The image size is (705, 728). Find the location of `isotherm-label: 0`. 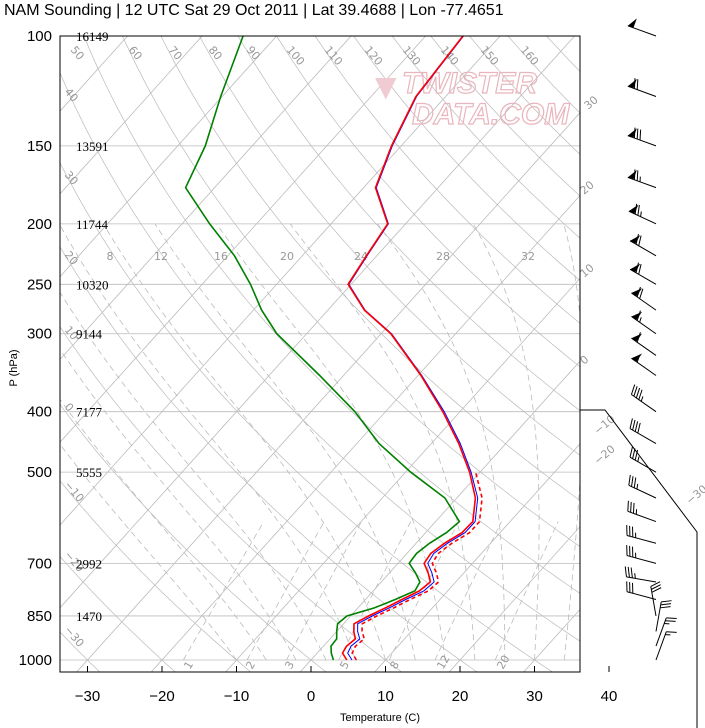

isotherm-label: 0 is located at coordinates (69, 408).